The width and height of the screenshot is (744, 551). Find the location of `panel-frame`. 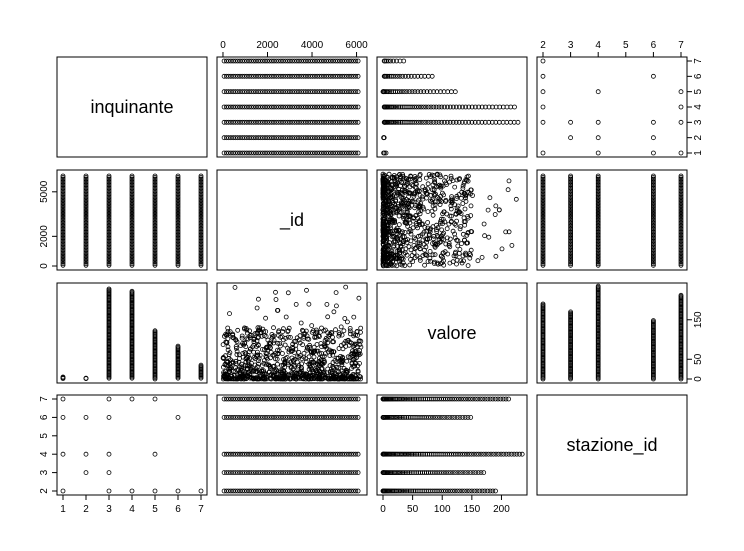

panel-frame is located at coordinates (132, 333).